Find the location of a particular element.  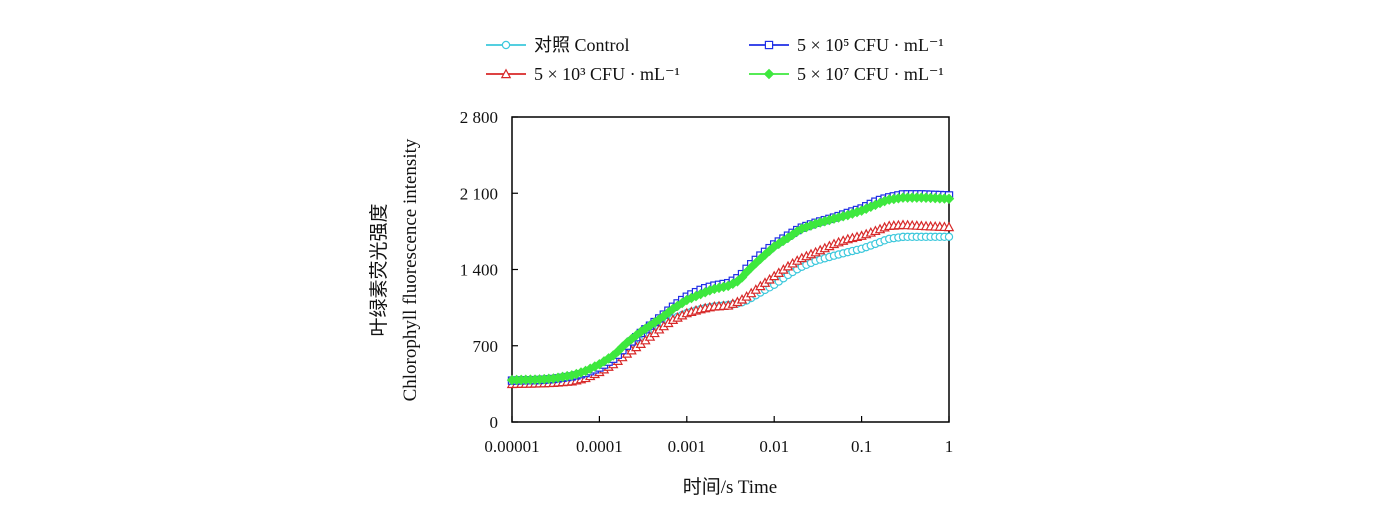

x-axis: 0.00001 0.0001 0.001 0.01 0.1 1 is located at coordinates (718, 436).